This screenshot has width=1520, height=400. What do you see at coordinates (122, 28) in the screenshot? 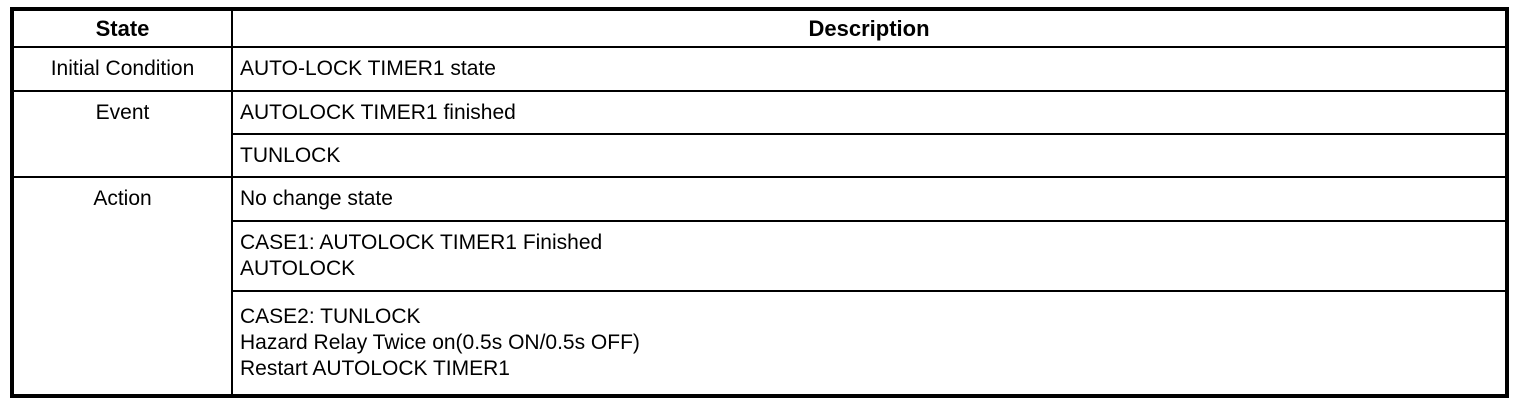
I see `column-header-state: State` at bounding box center [122, 28].